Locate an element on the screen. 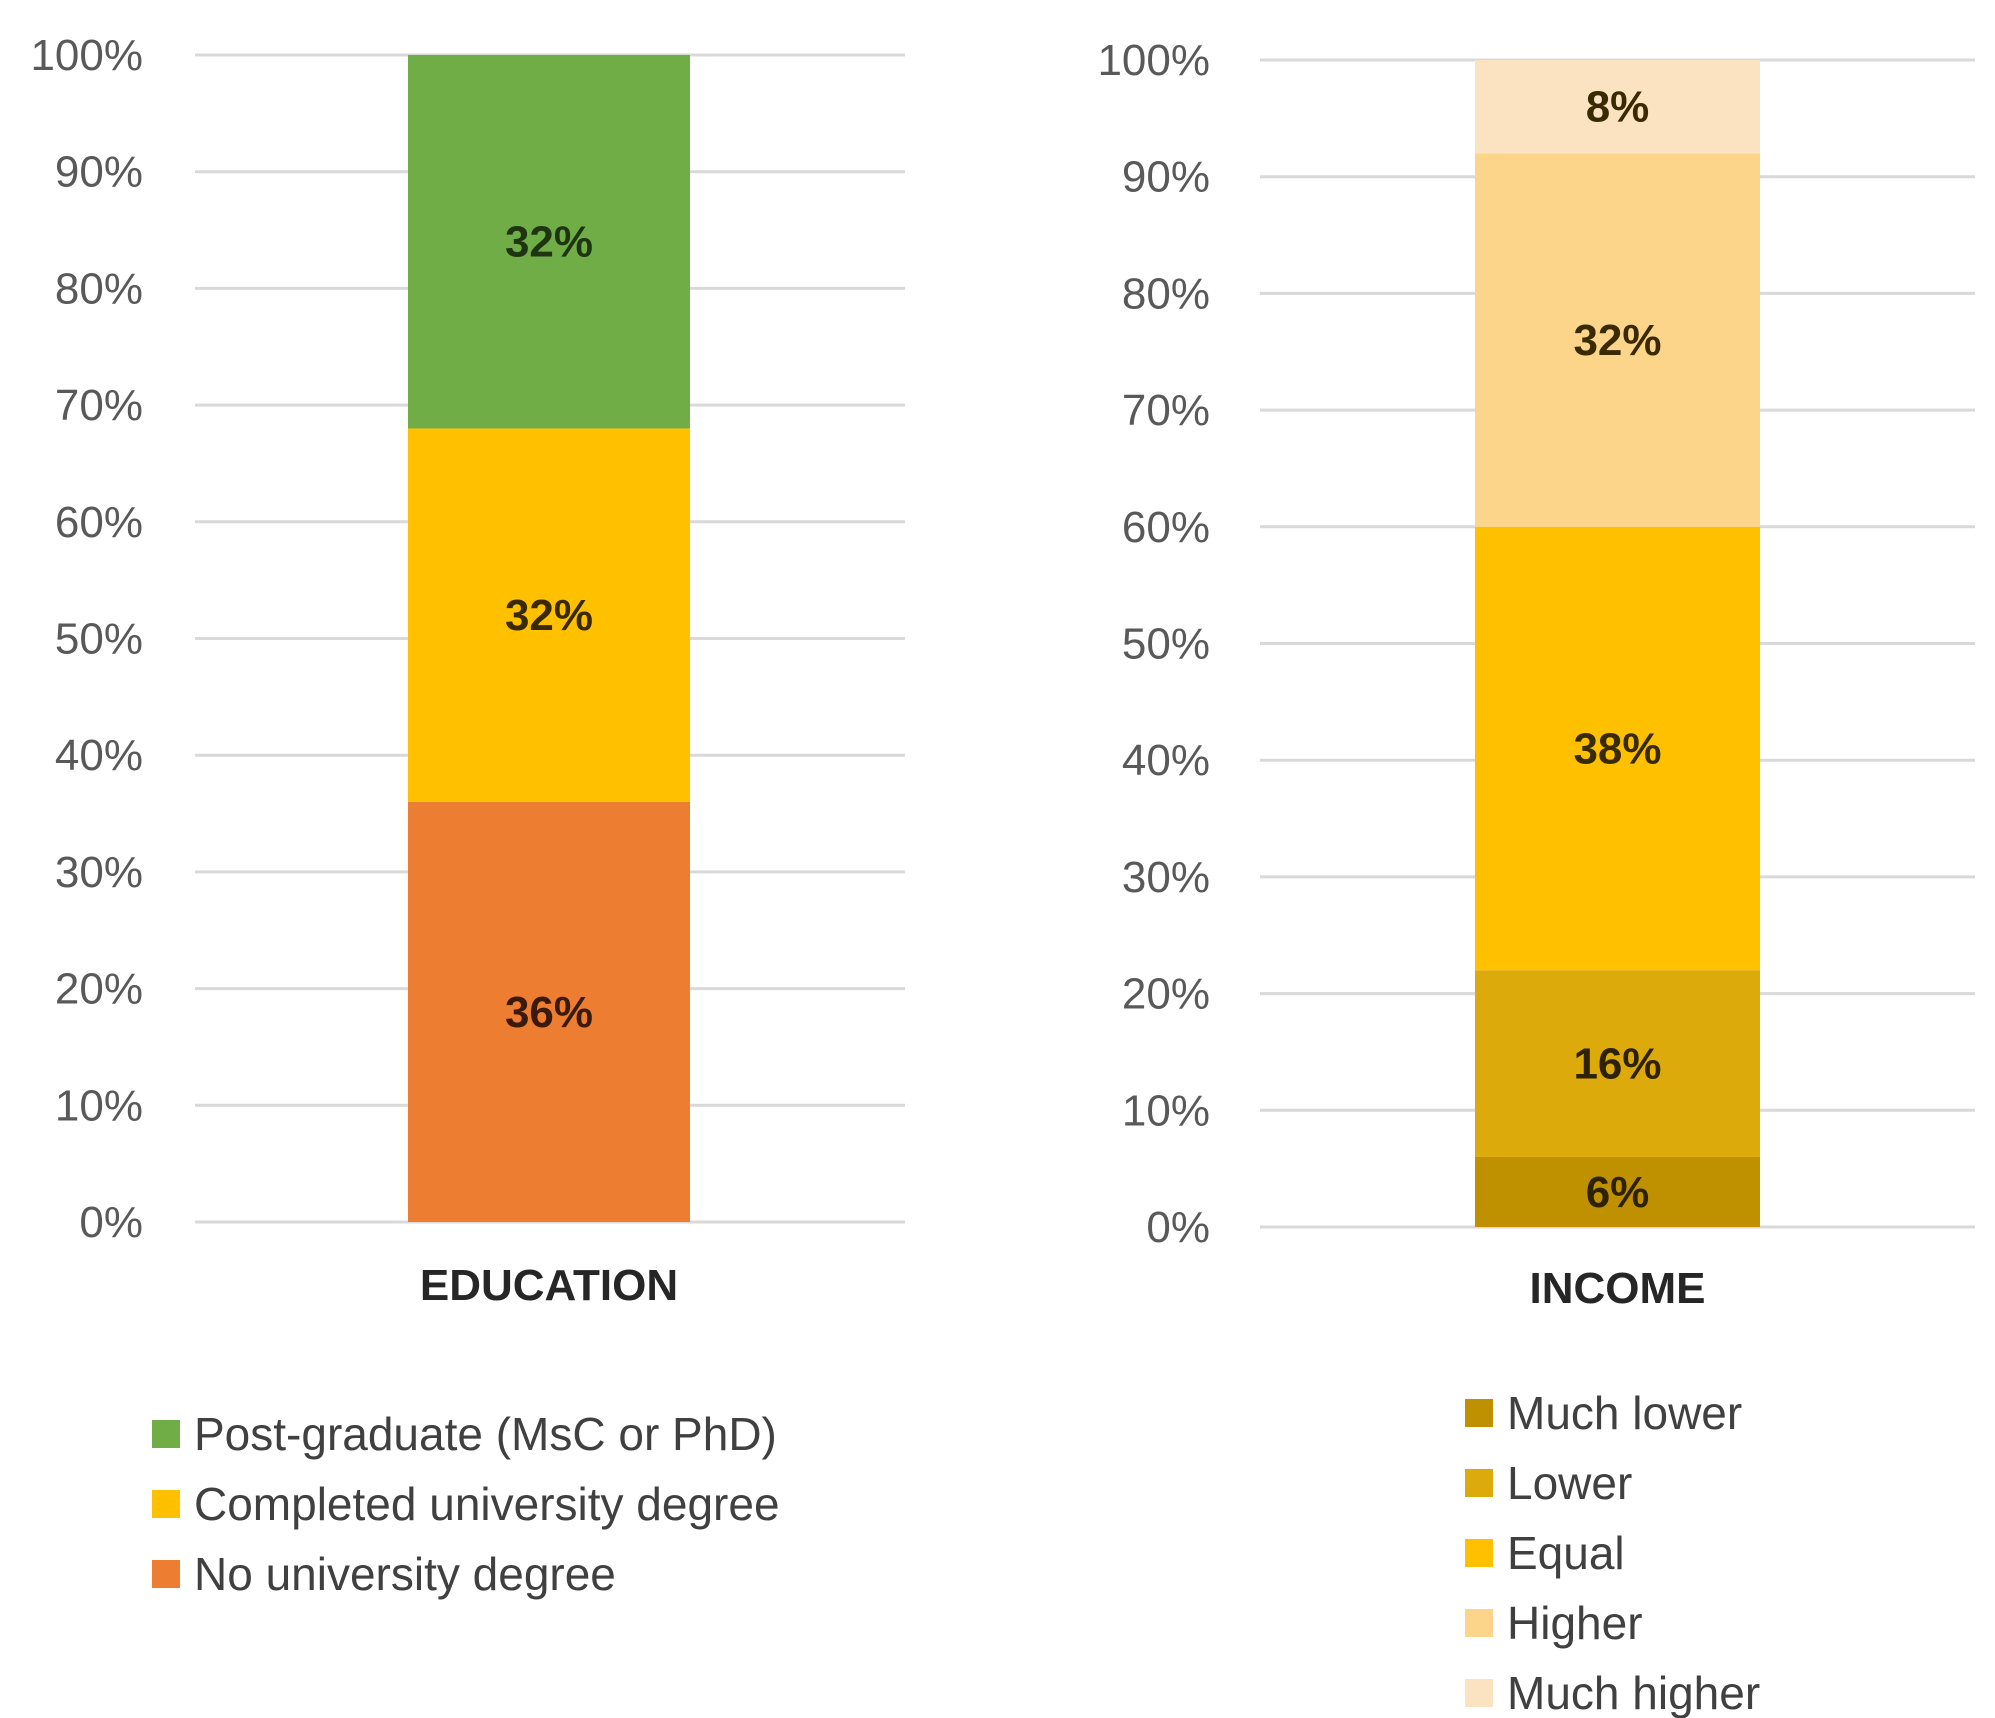 Image resolution: width=1995 pixels, height=1718 pixels. legend-label: Much higher is located at coordinates (1633, 1692).